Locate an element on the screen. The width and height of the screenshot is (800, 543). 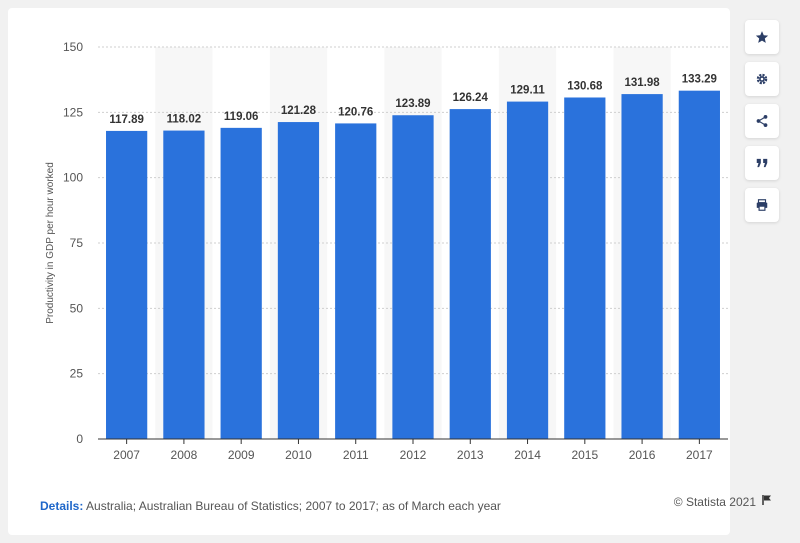
x-tick-label: 2010 is located at coordinates (298, 455).